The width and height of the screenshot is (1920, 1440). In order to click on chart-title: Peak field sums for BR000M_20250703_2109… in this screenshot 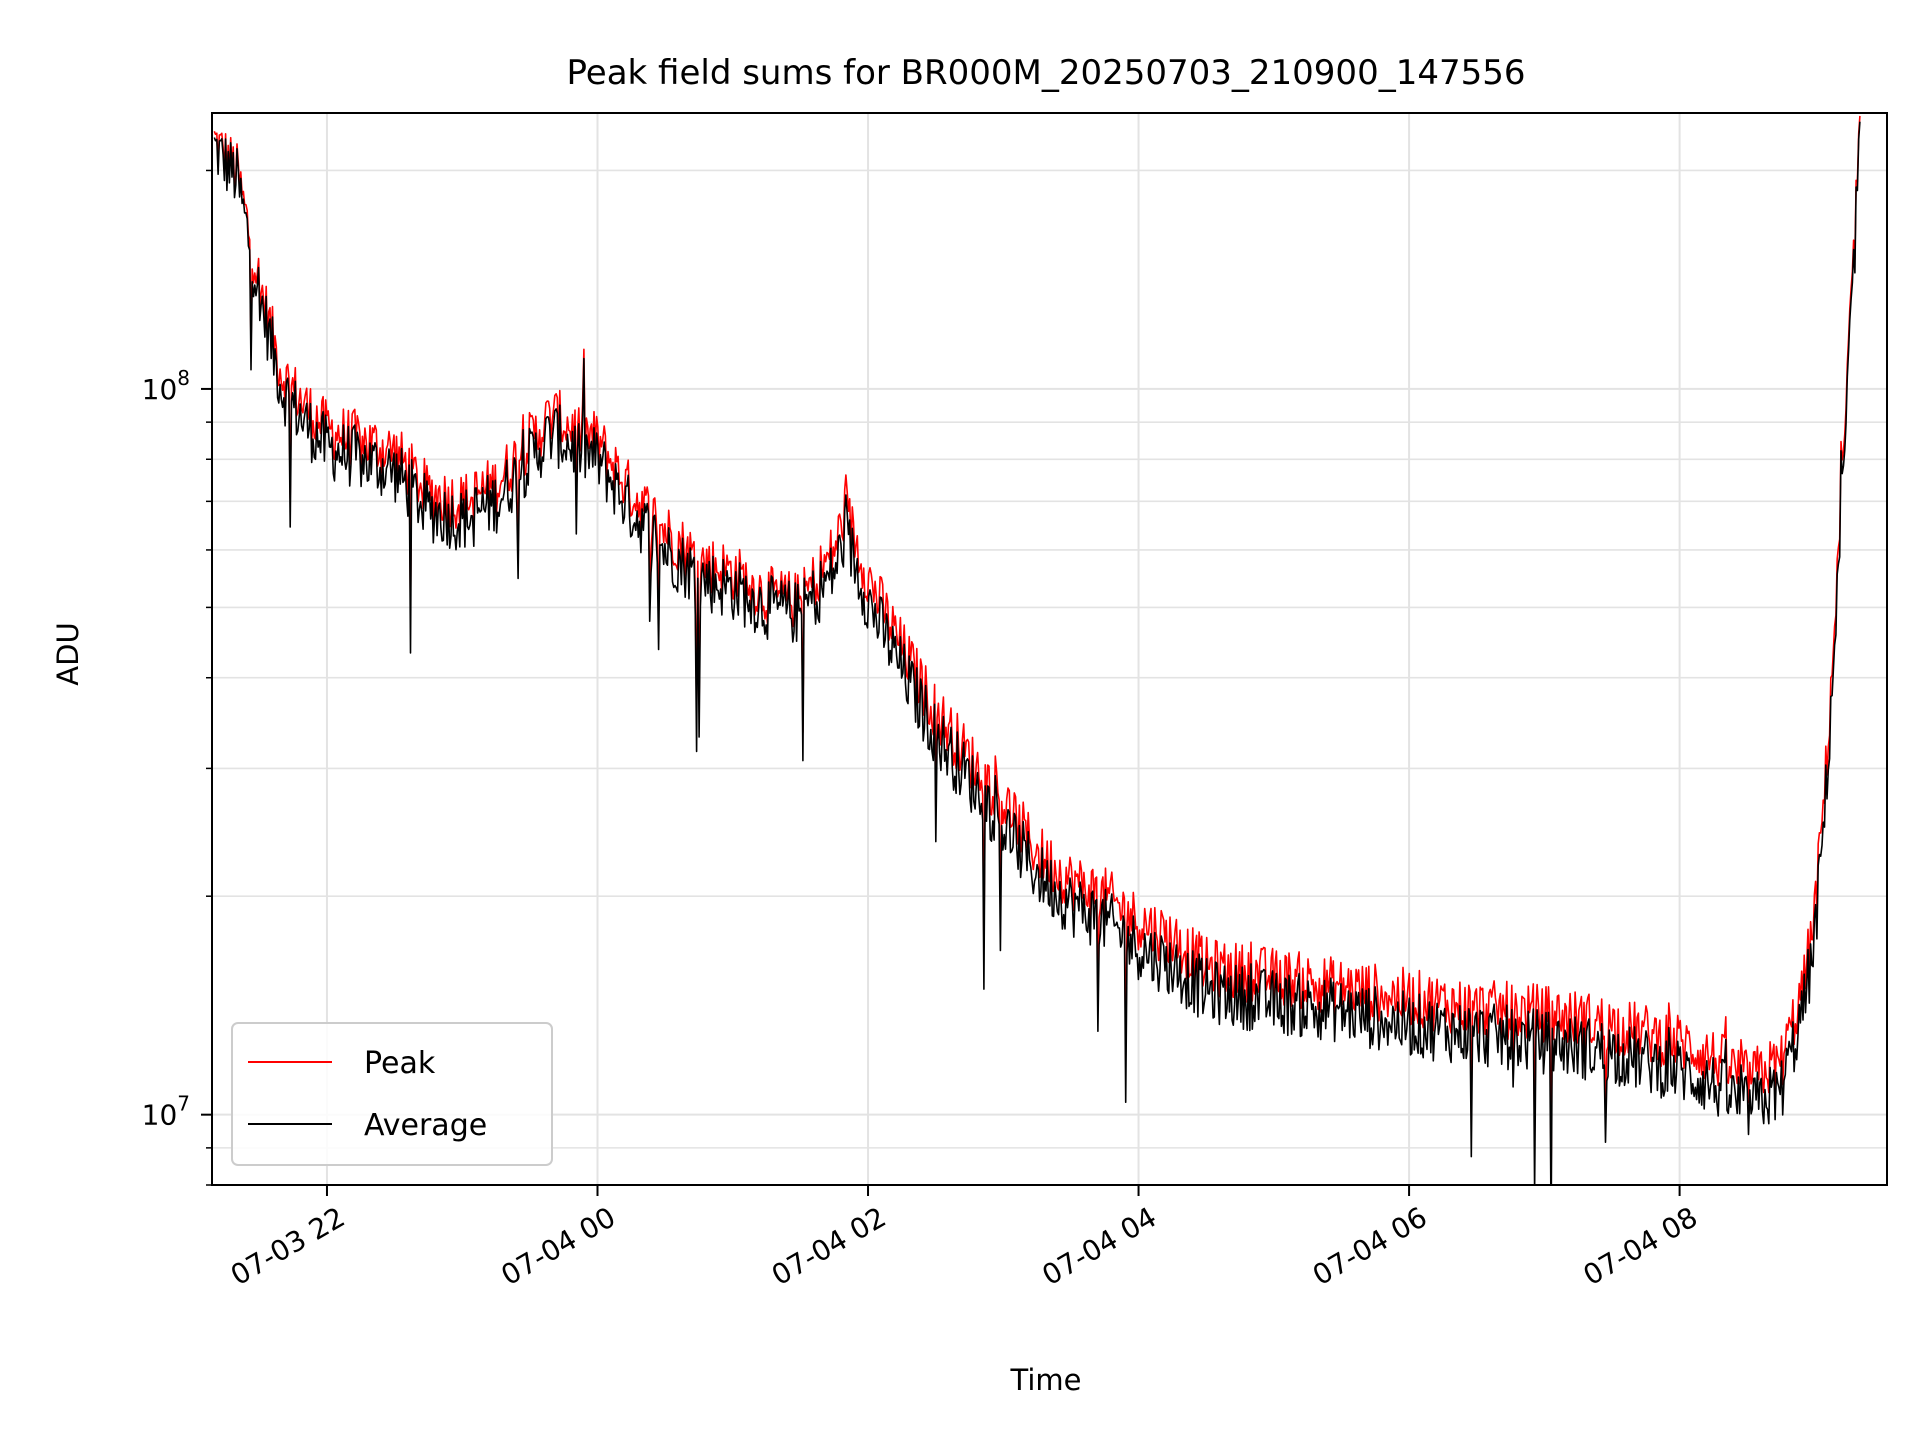, I will do `click(1046, 73)`.